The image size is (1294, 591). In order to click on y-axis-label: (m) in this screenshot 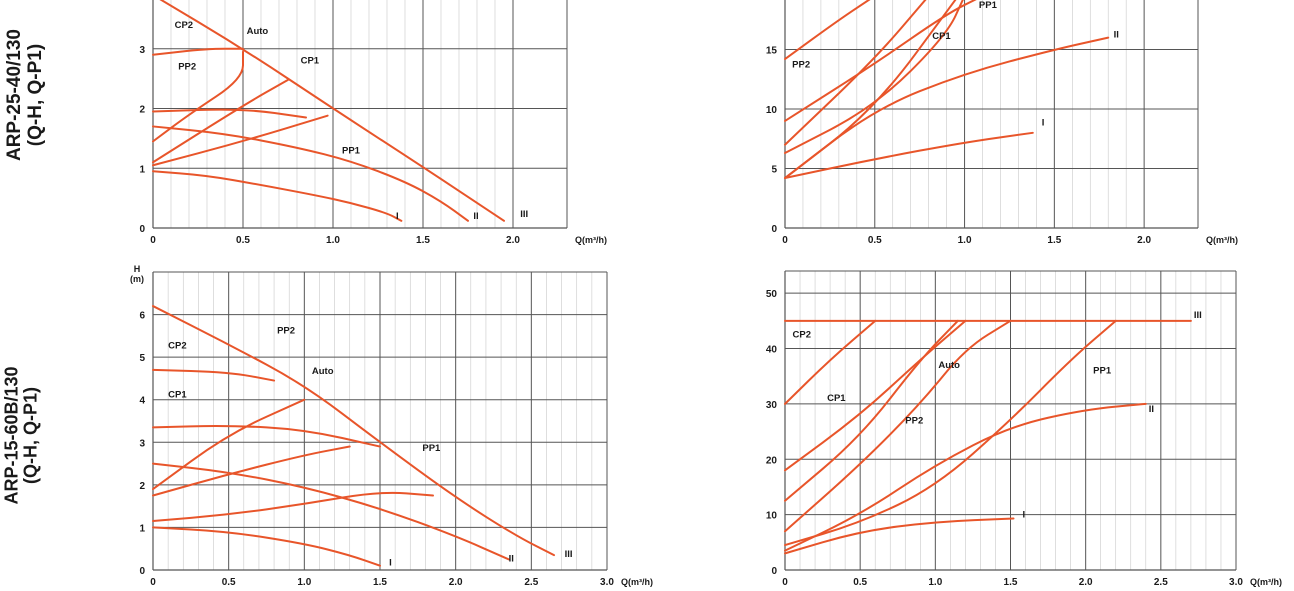, I will do `click(137, 279)`.